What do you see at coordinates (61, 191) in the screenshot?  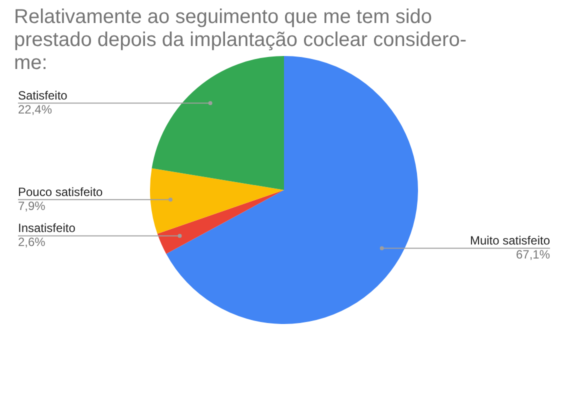 I see `slice-label: Pouco satisfeito` at bounding box center [61, 191].